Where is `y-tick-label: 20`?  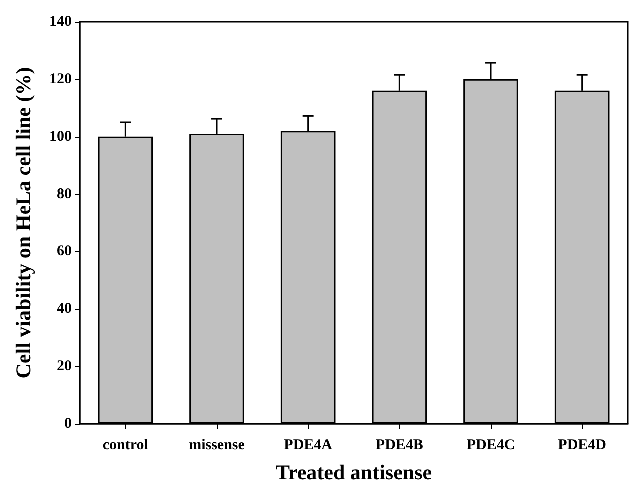
y-tick-label: 20 is located at coordinates (64, 366).